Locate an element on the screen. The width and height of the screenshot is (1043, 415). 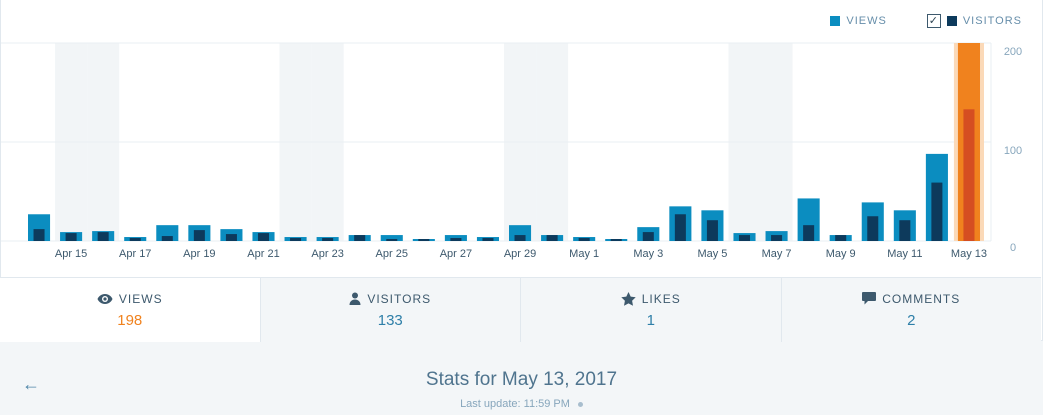
x-tick-label: May 5 is located at coordinates (712, 254).